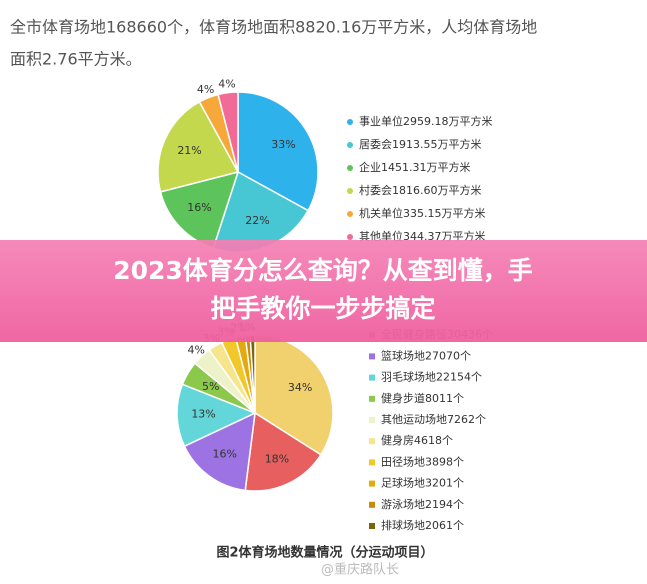 Image resolution: width=647 pixels, height=584 pixels. Describe the element at coordinates (422, 504) in the screenshot. I see `legend-label: 游泳场地2194个` at that location.